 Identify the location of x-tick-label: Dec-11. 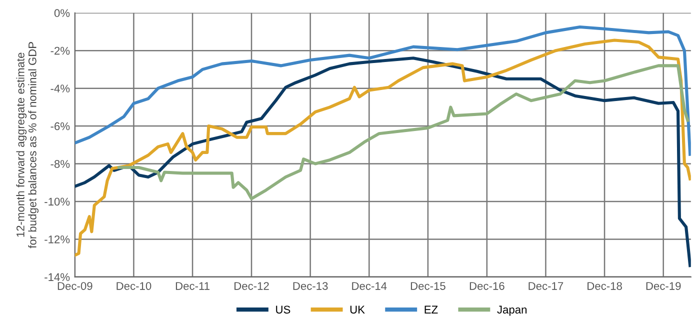
(193, 286).